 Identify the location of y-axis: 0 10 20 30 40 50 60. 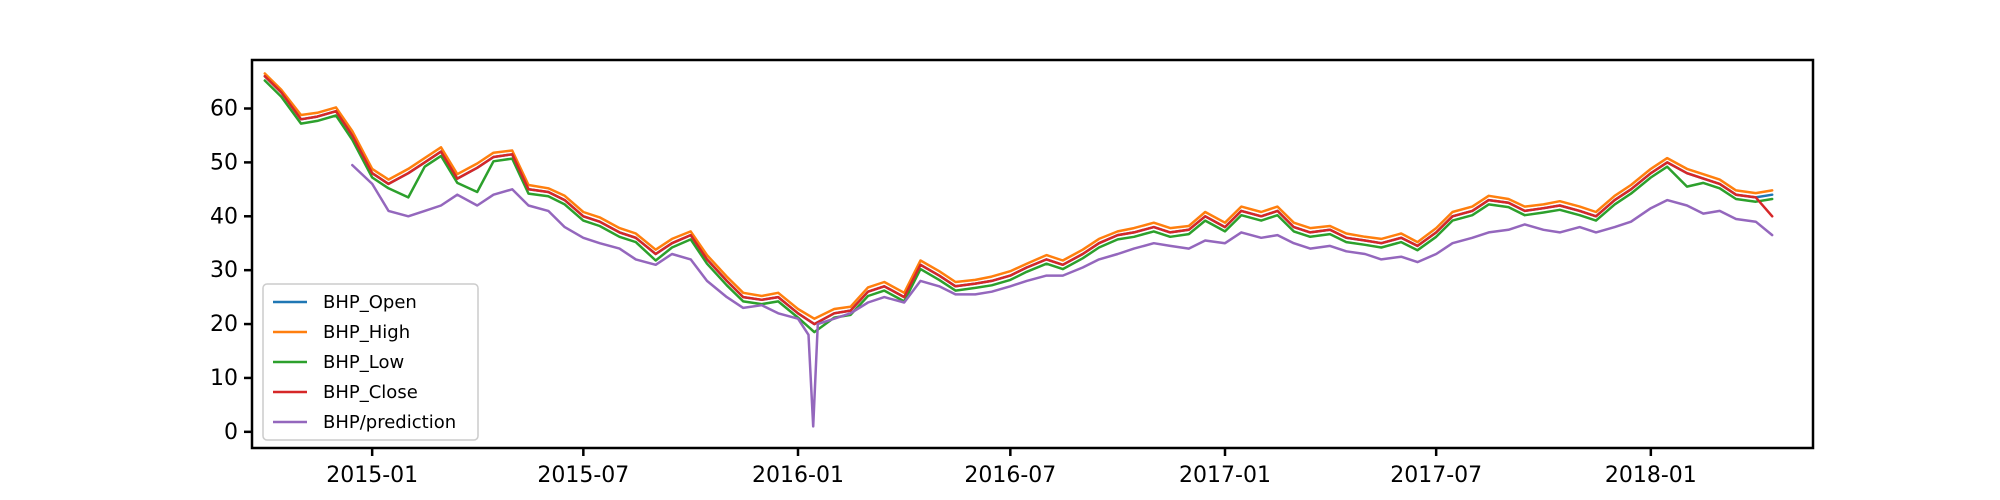
(231, 271).